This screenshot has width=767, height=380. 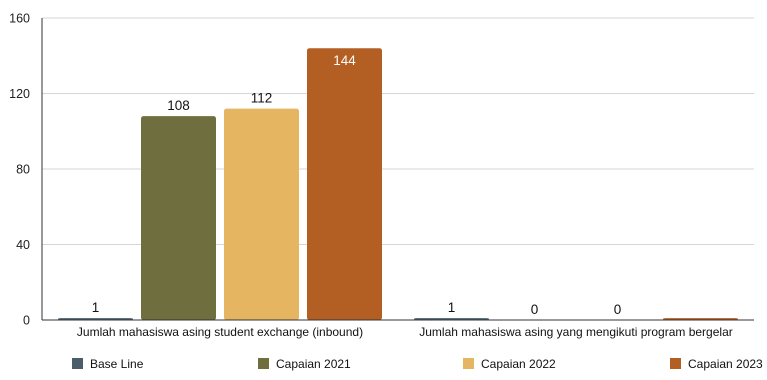 What do you see at coordinates (178, 105) in the screenshot?
I see `data-label: 108` at bounding box center [178, 105].